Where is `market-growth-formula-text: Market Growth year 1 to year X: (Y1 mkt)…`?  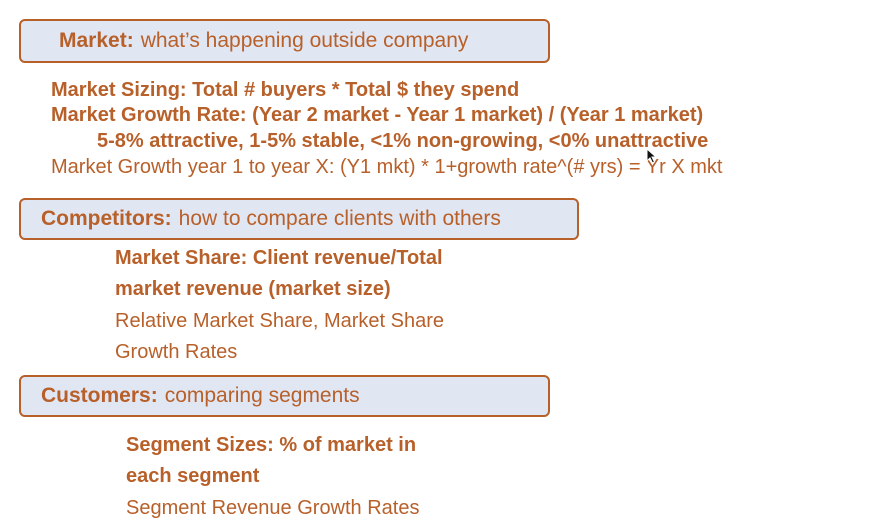 market-growth-formula-text: Market Growth year 1 to year X: (Y1 mkt)… is located at coordinates (387, 167).